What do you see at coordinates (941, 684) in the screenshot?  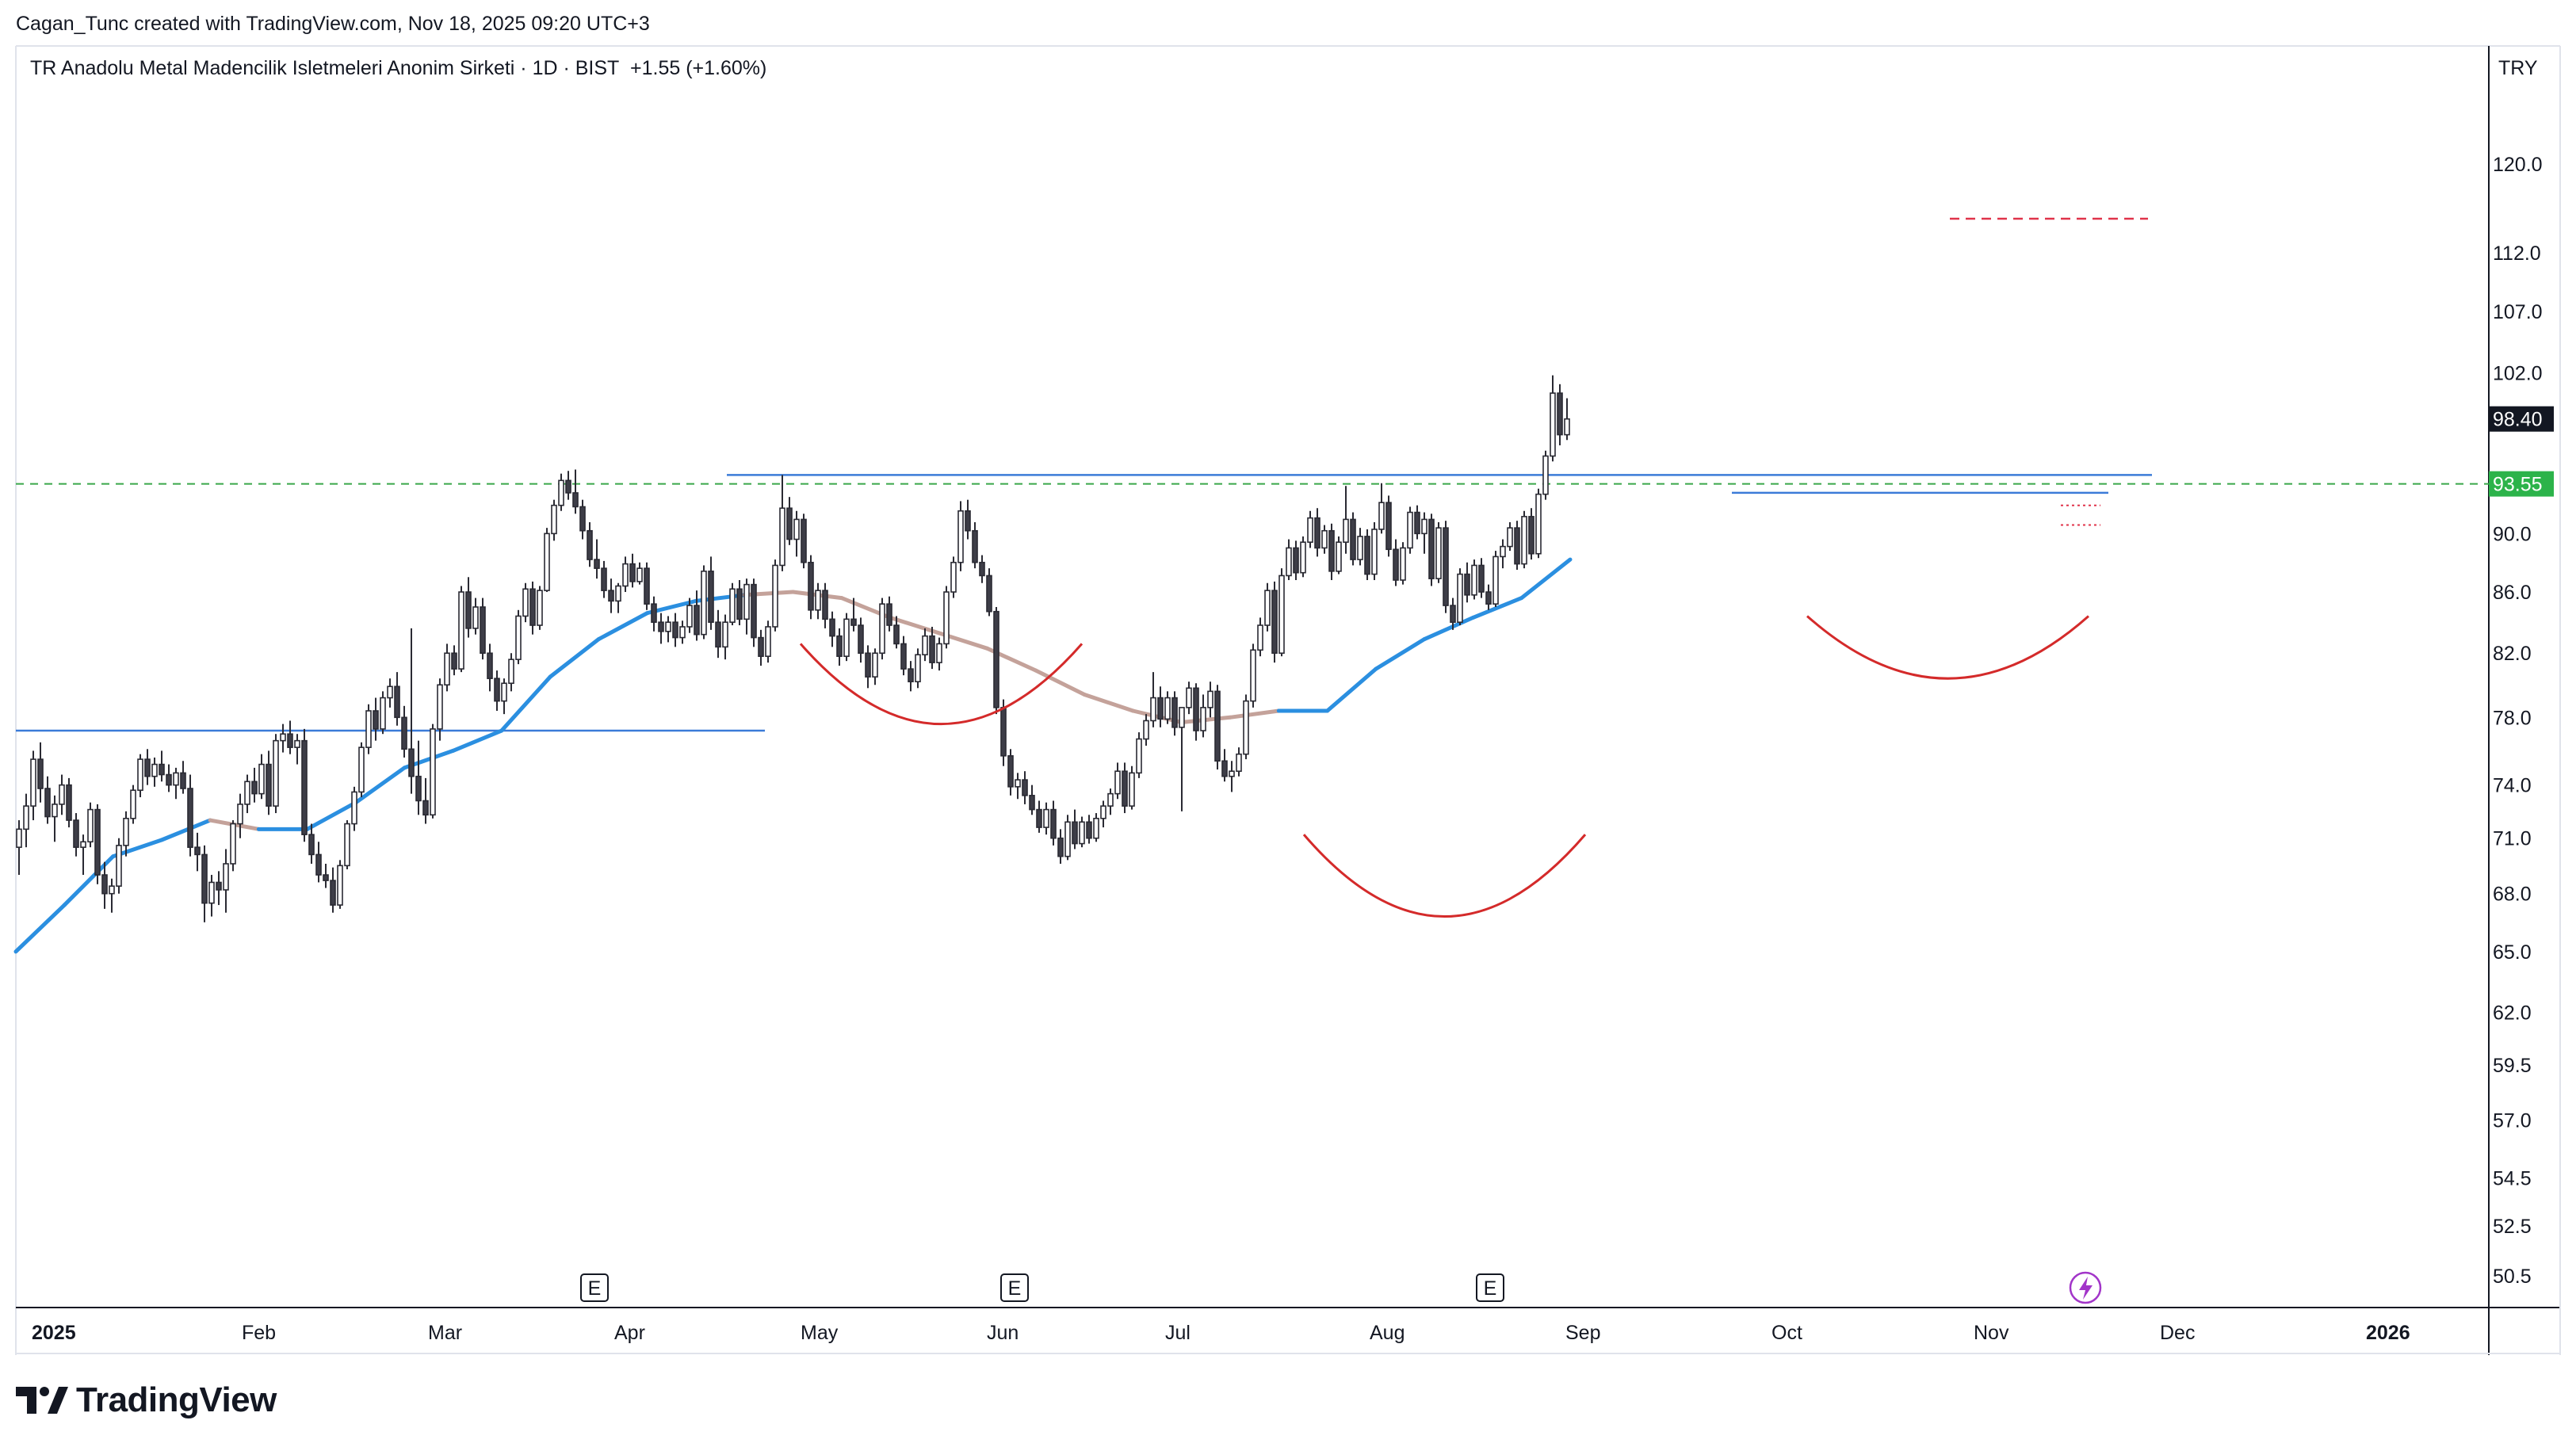 I see `cup-arc-may` at bounding box center [941, 684].